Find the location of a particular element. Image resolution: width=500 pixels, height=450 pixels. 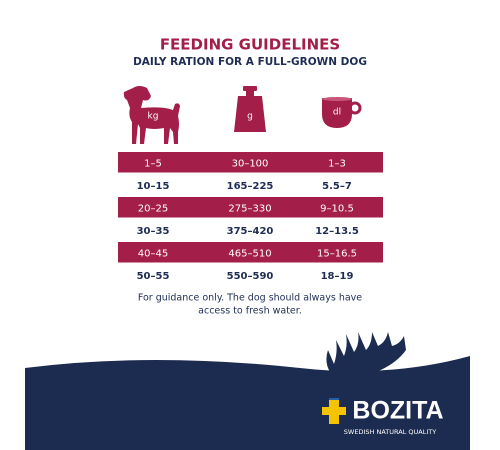

cell: 5.5–7 is located at coordinates (337, 186).